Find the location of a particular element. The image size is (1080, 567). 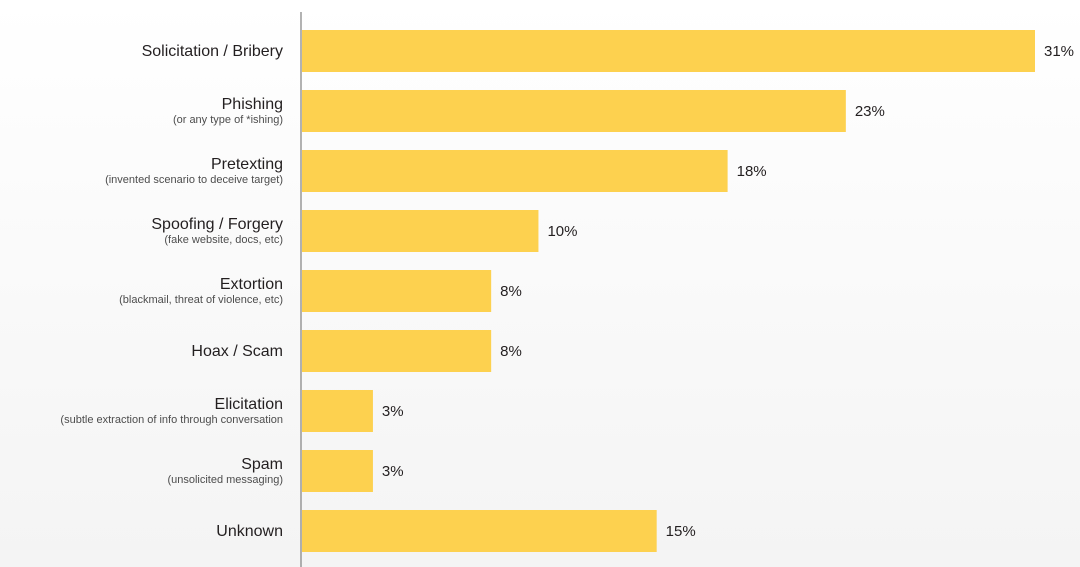

value-label-pretexting: 18% is located at coordinates (752, 171).